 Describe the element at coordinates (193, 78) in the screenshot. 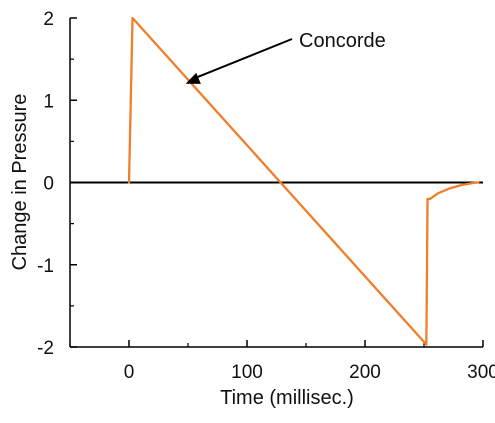

I see `annotation-arrow-head` at that location.